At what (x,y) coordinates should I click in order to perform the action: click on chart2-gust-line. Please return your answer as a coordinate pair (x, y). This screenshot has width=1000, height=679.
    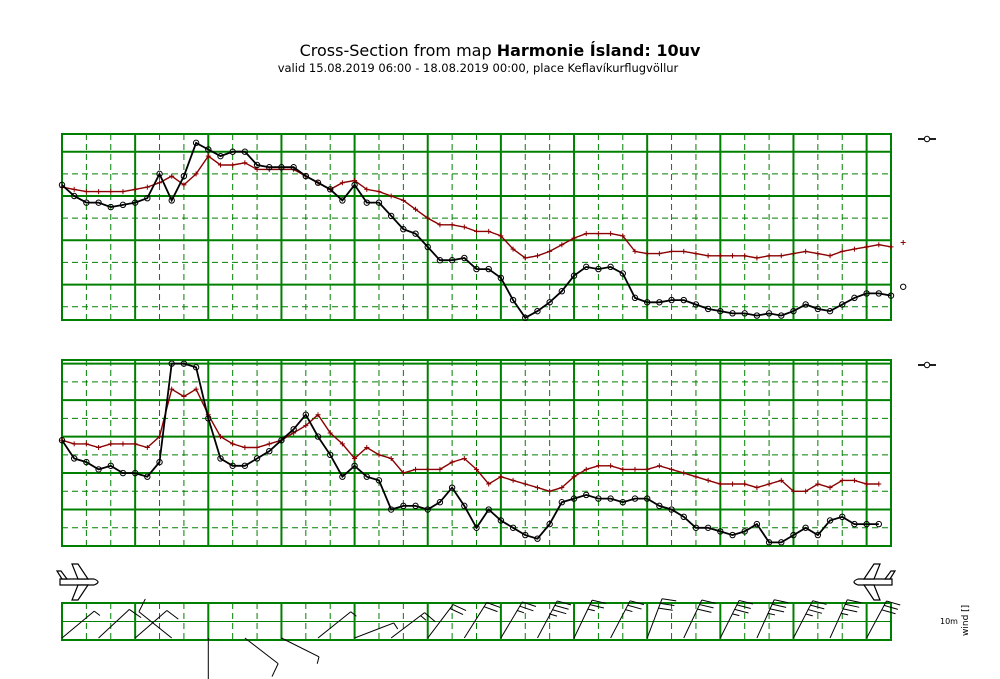
    Looking at the image, I should click on (470, 440).